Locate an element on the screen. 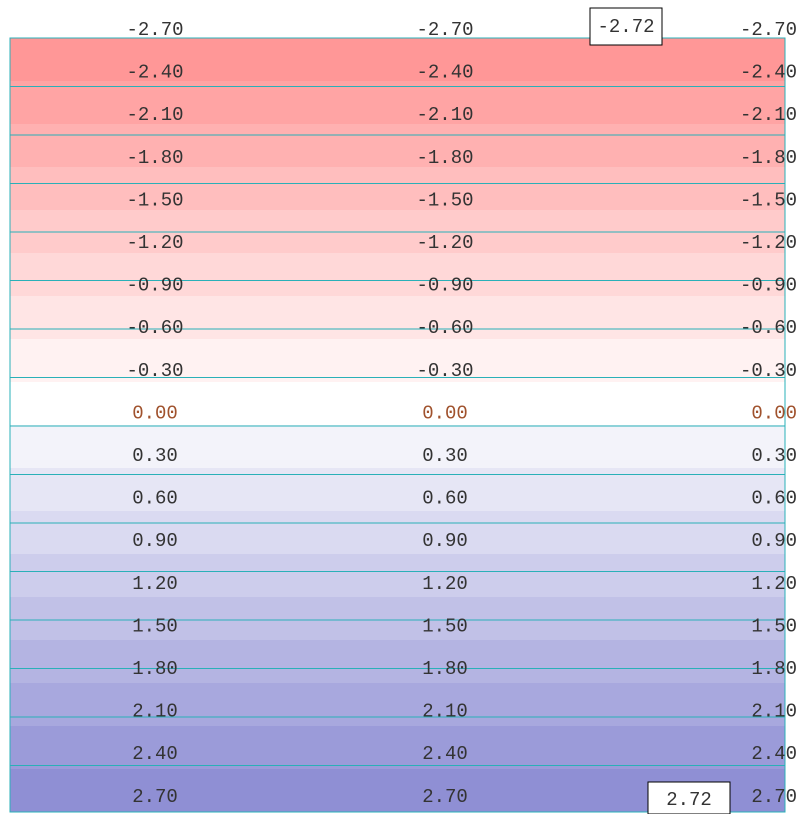  min-box is located at coordinates (626, 26).